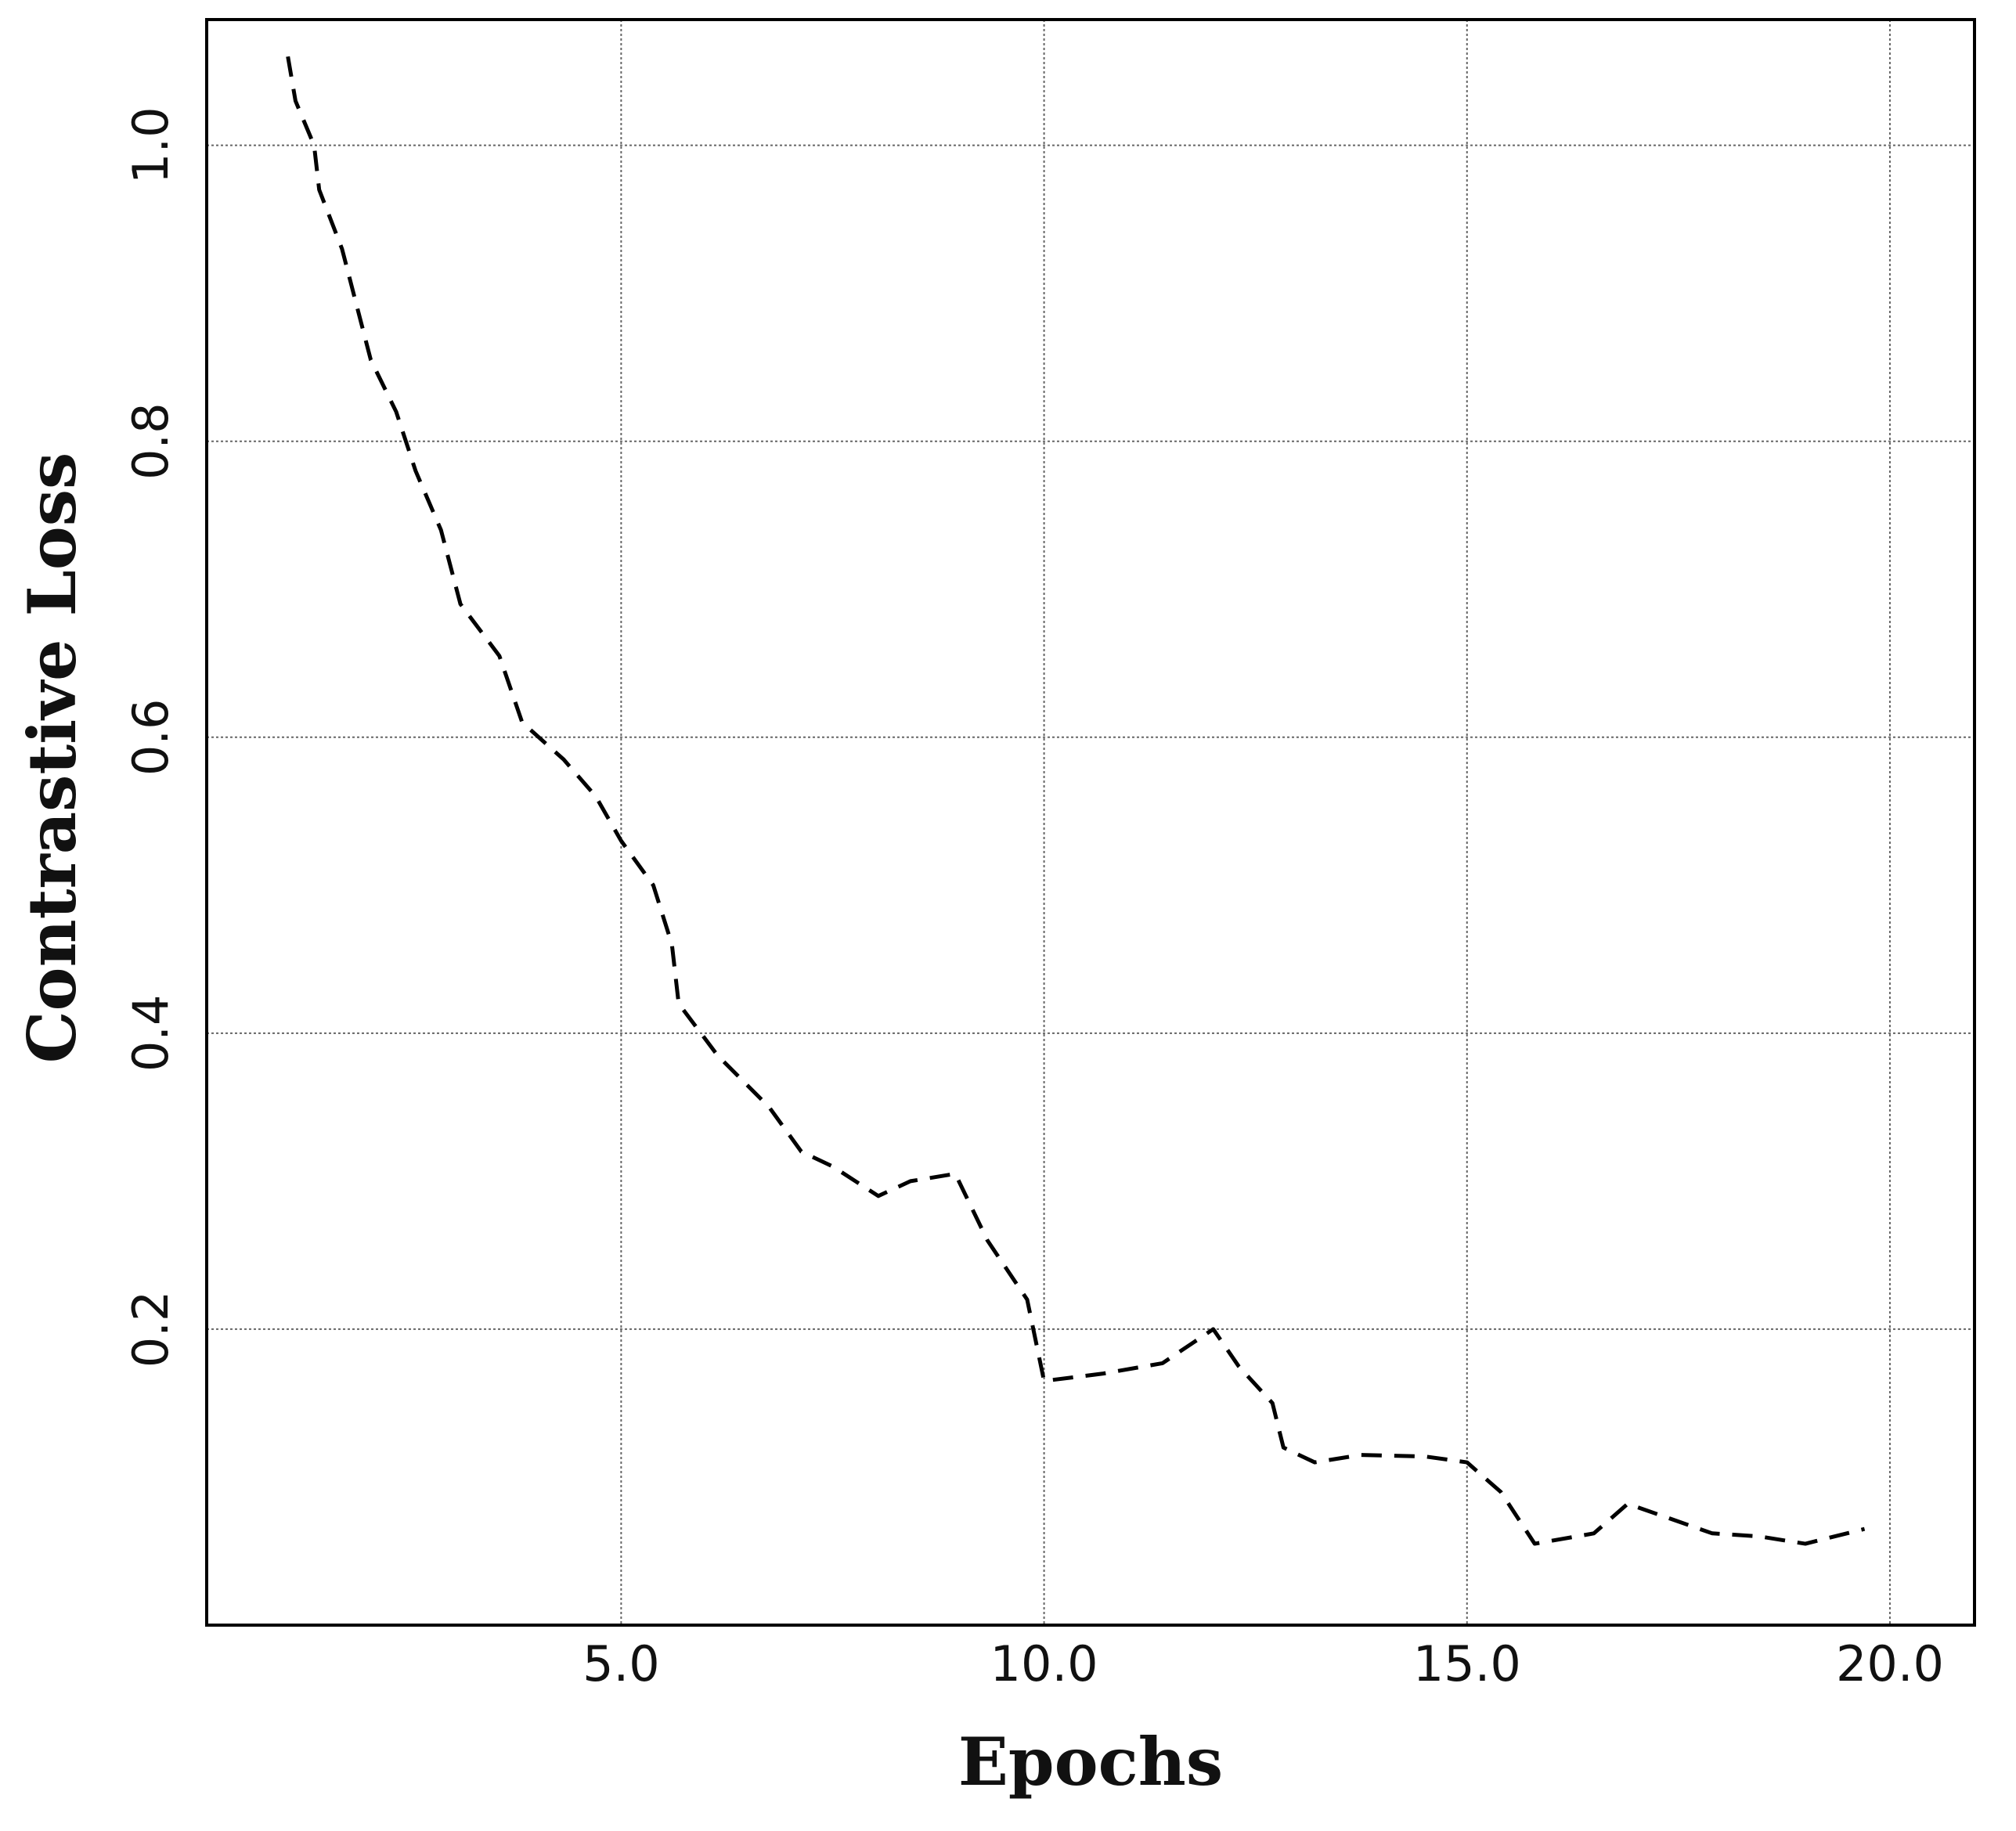 This screenshot has width=2016, height=1831. I want to click on y-tick-label: 0.6, so click(150, 738).